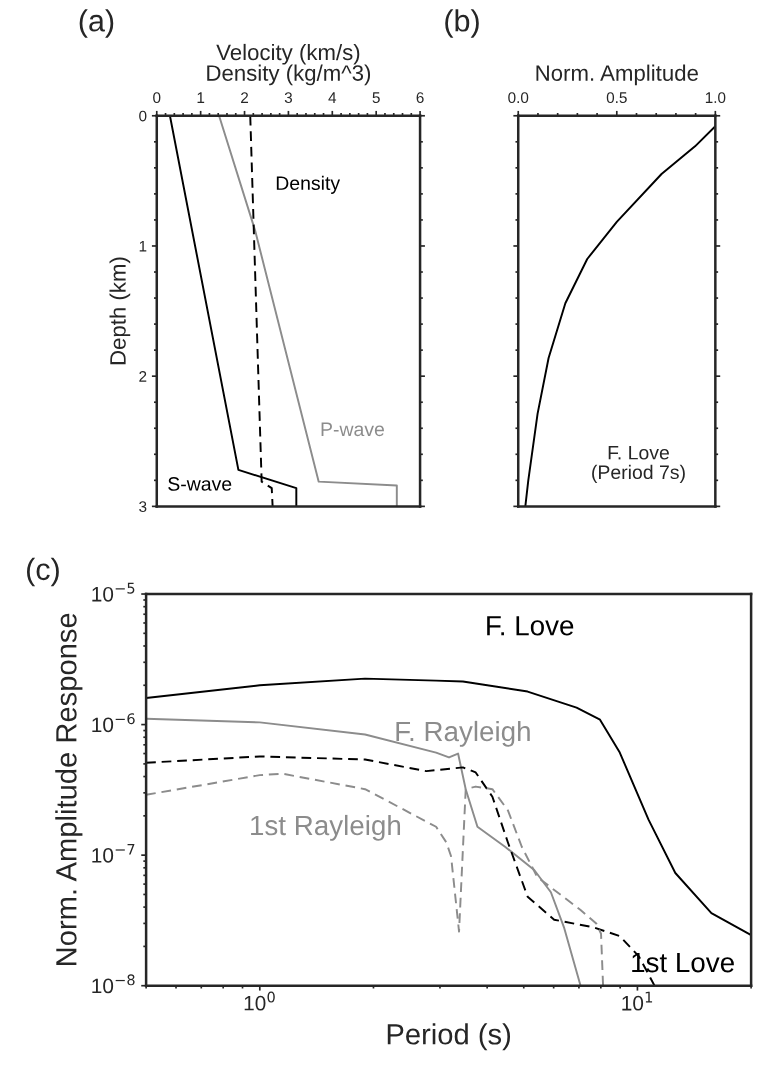  Describe the element at coordinates (616, 98) in the screenshot. I see `x-tick-label: 0.5` at that location.